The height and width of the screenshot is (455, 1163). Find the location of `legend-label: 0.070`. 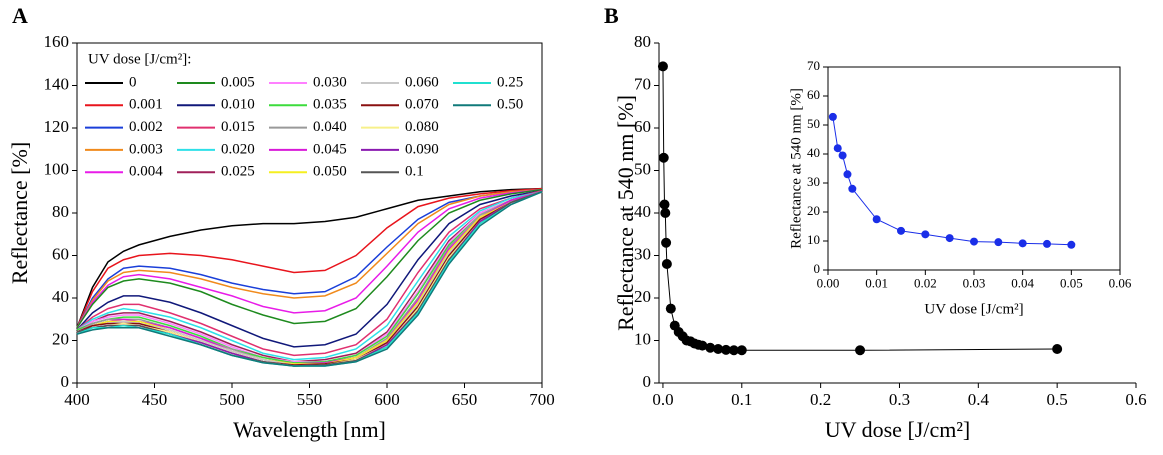

legend-label: 0.070 is located at coordinates (422, 105).